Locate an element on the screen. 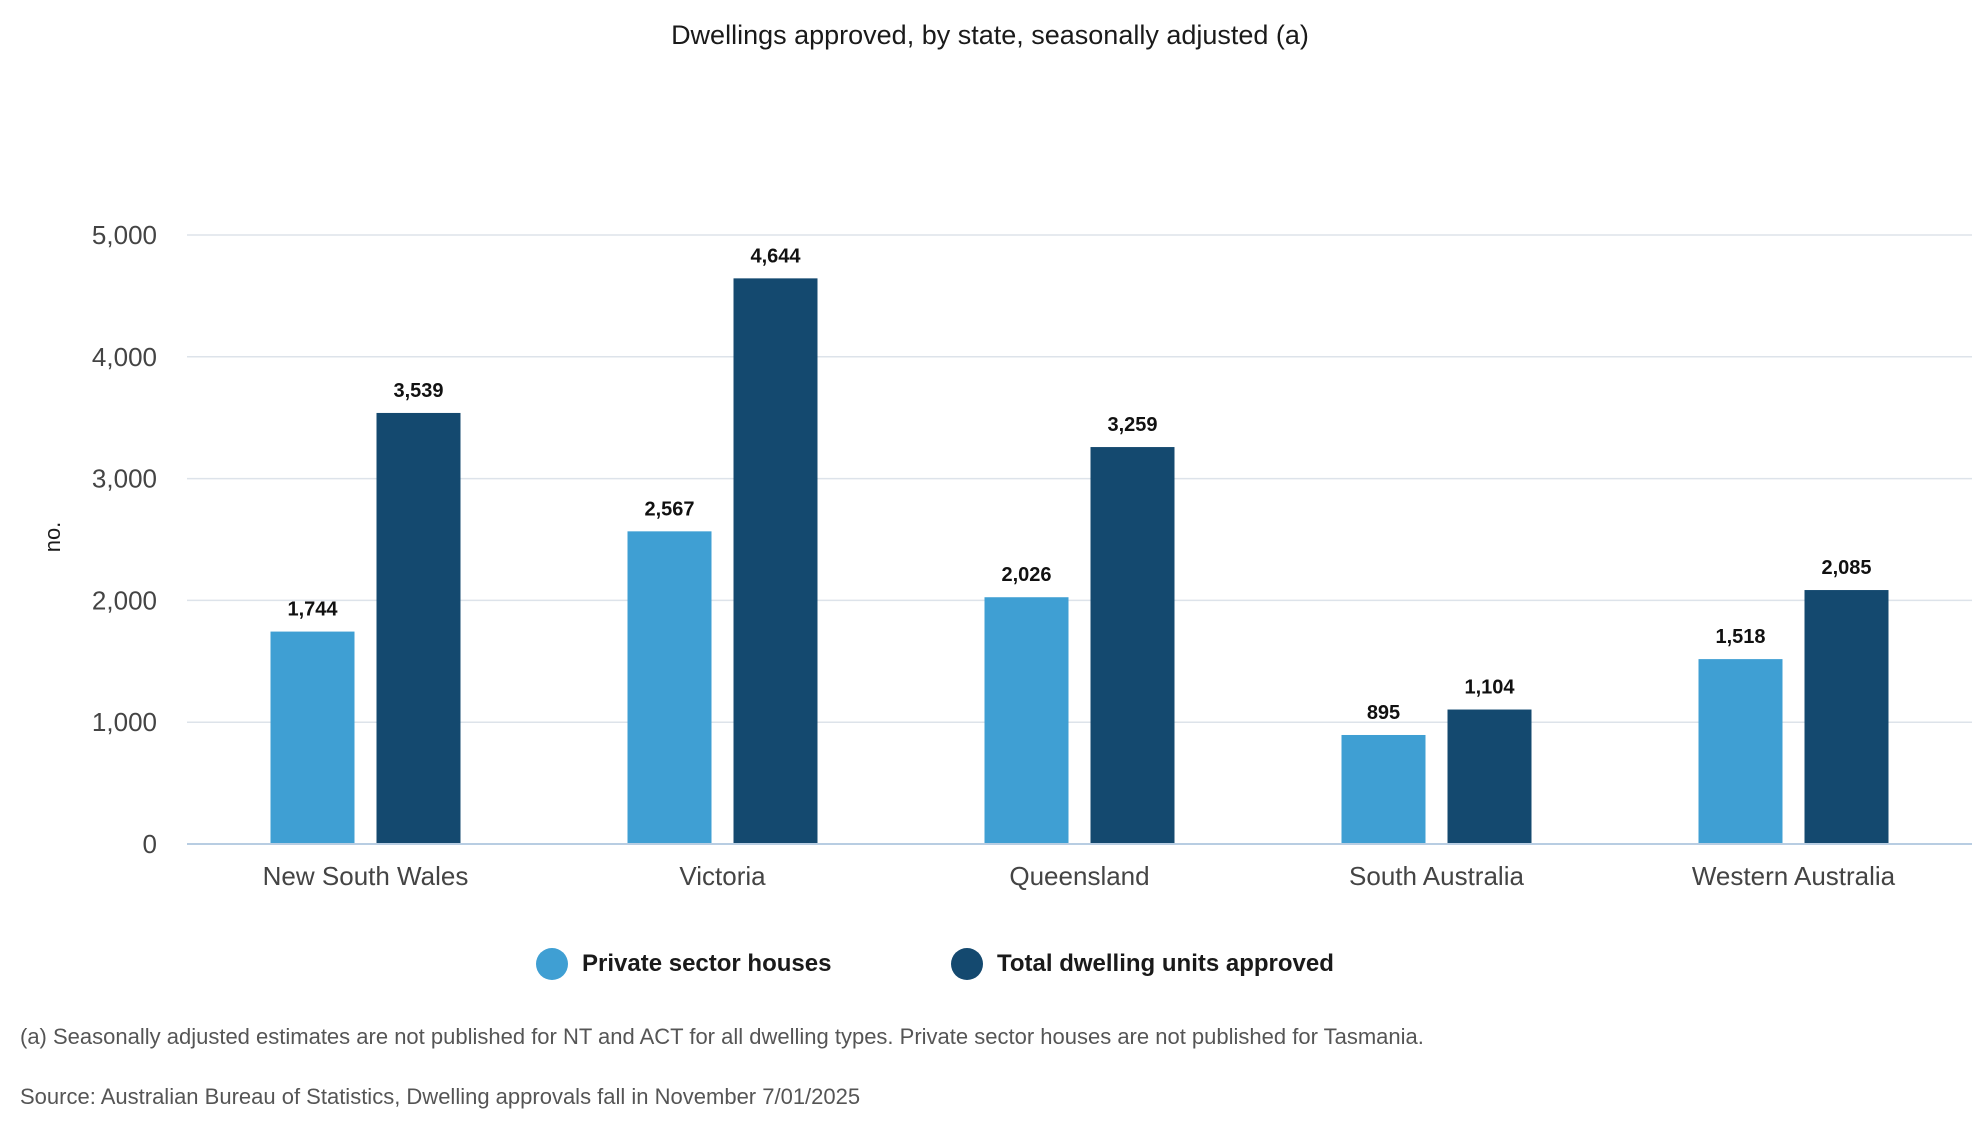 Image resolution: width=1980 pixels, height=1140 pixels. data-label: 895 is located at coordinates (1383, 713).